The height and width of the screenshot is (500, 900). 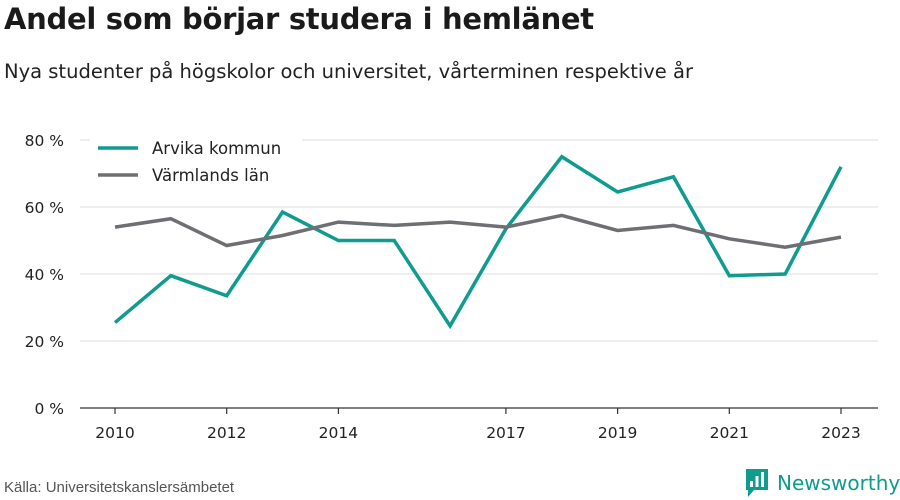 What do you see at coordinates (299, 19) in the screenshot?
I see `chart-title: Andel som börjar studera i hemlänet` at bounding box center [299, 19].